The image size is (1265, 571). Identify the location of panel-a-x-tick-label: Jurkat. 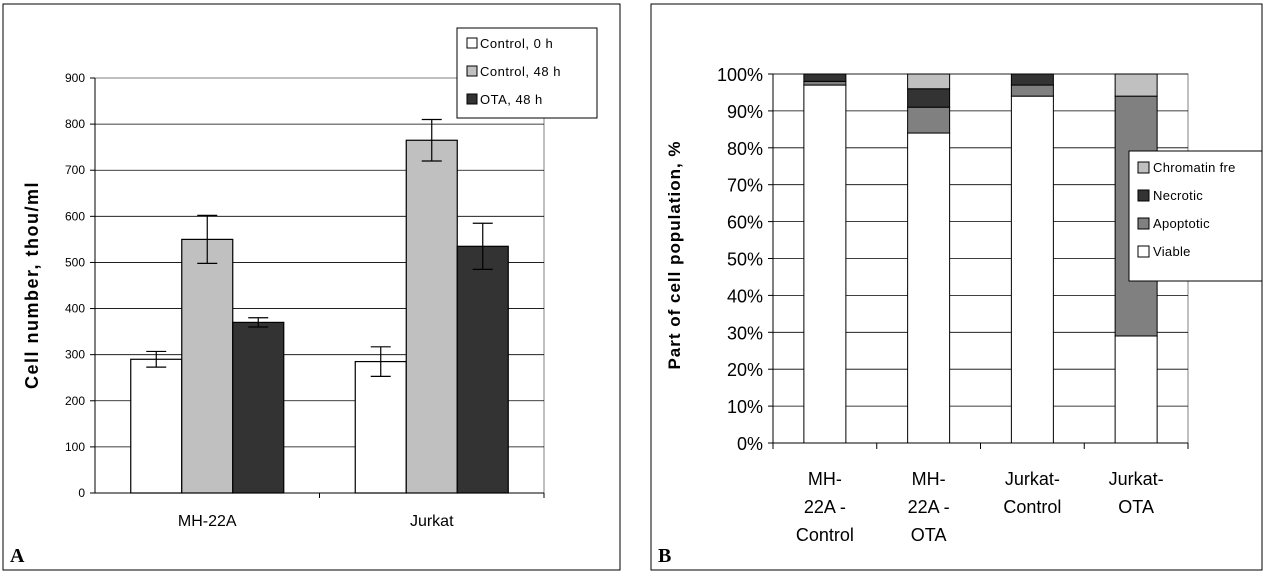
(432, 521).